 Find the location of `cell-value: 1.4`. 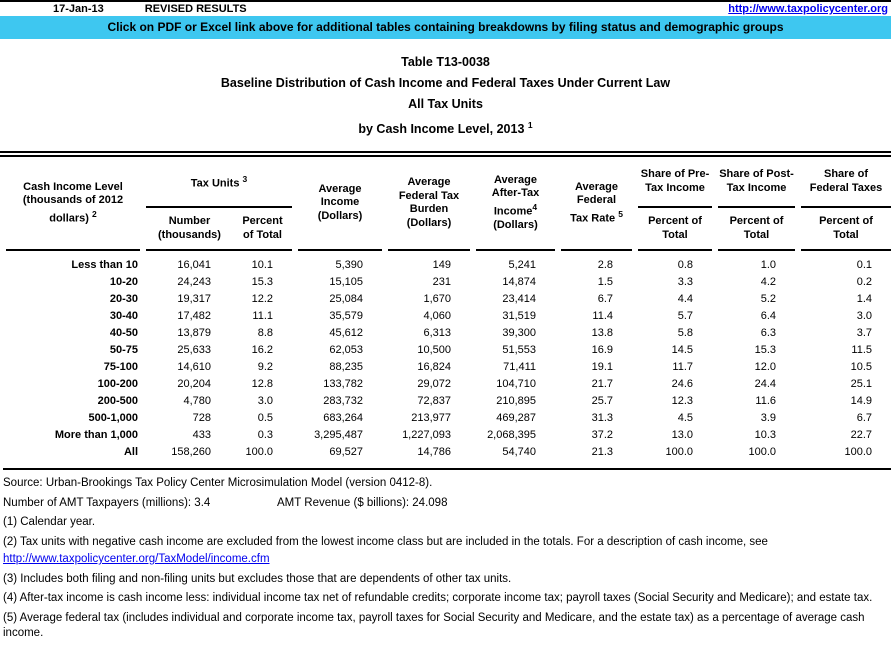

cell-value: 1.4 is located at coordinates (864, 298).